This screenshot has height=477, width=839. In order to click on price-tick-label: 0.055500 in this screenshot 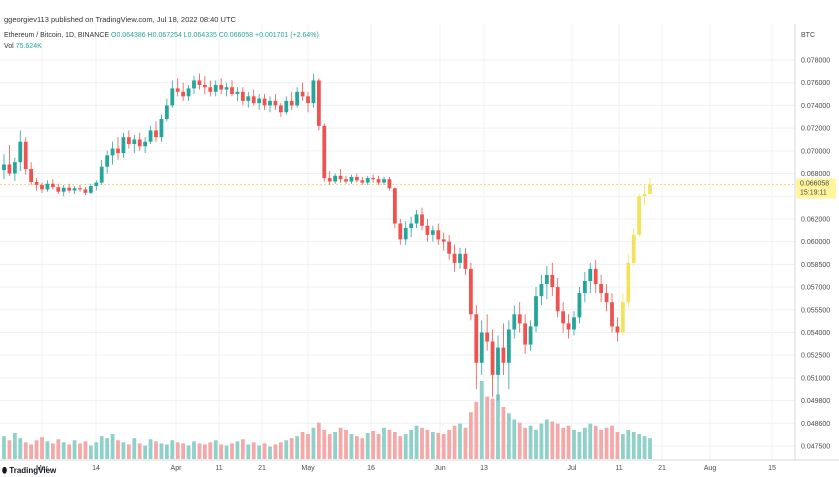, I will do `click(815, 310)`.